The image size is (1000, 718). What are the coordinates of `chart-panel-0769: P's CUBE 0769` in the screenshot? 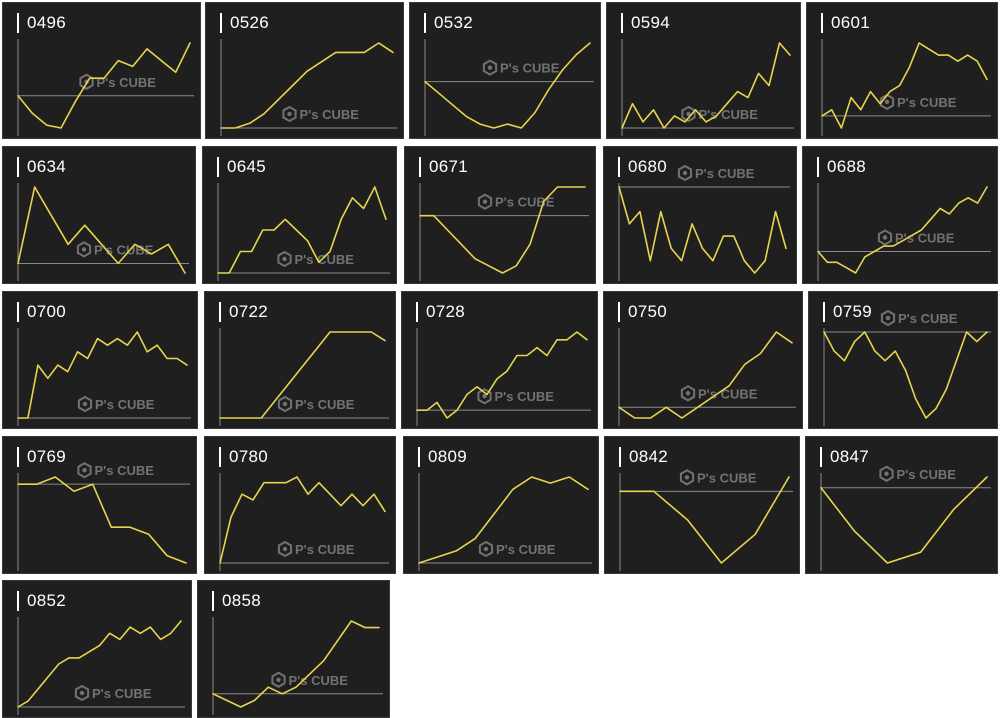 It's located at (99, 505).